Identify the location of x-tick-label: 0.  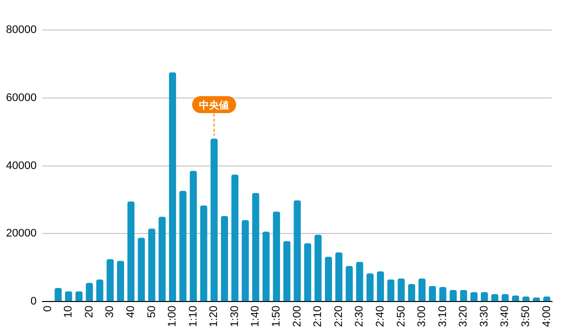
(48, 309).